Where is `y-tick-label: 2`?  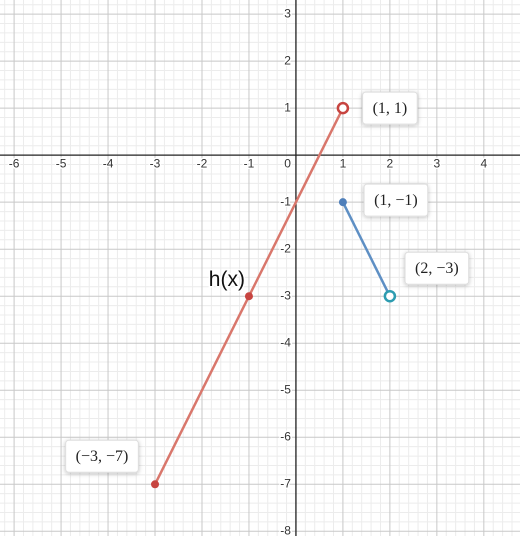 y-tick-label: 2 is located at coordinates (287, 60).